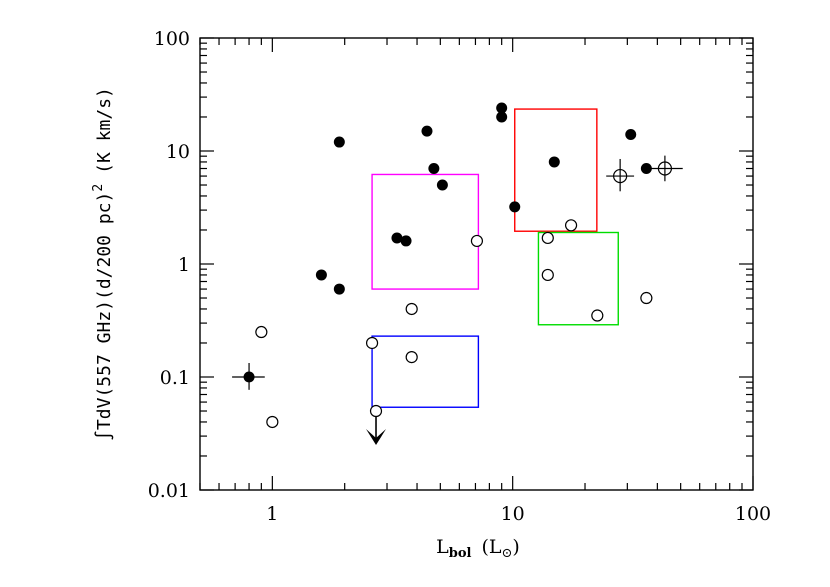  Describe the element at coordinates (753, 514) in the screenshot. I see `x-tick-label: 100` at that location.